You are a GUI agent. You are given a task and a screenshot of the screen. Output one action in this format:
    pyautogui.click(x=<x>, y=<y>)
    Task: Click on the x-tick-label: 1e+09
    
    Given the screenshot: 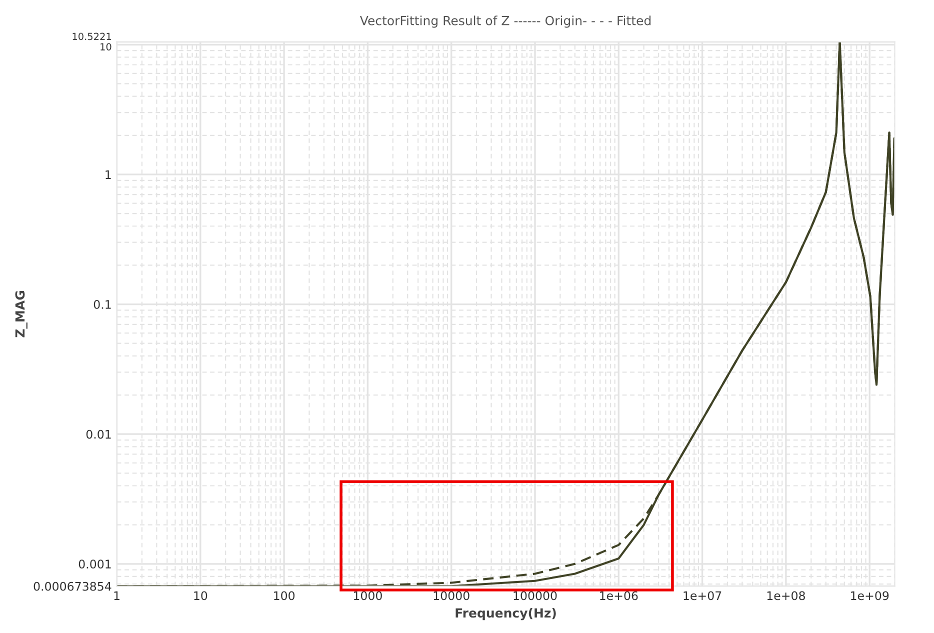 What is the action you would take?
    pyautogui.click(x=870, y=595)
    